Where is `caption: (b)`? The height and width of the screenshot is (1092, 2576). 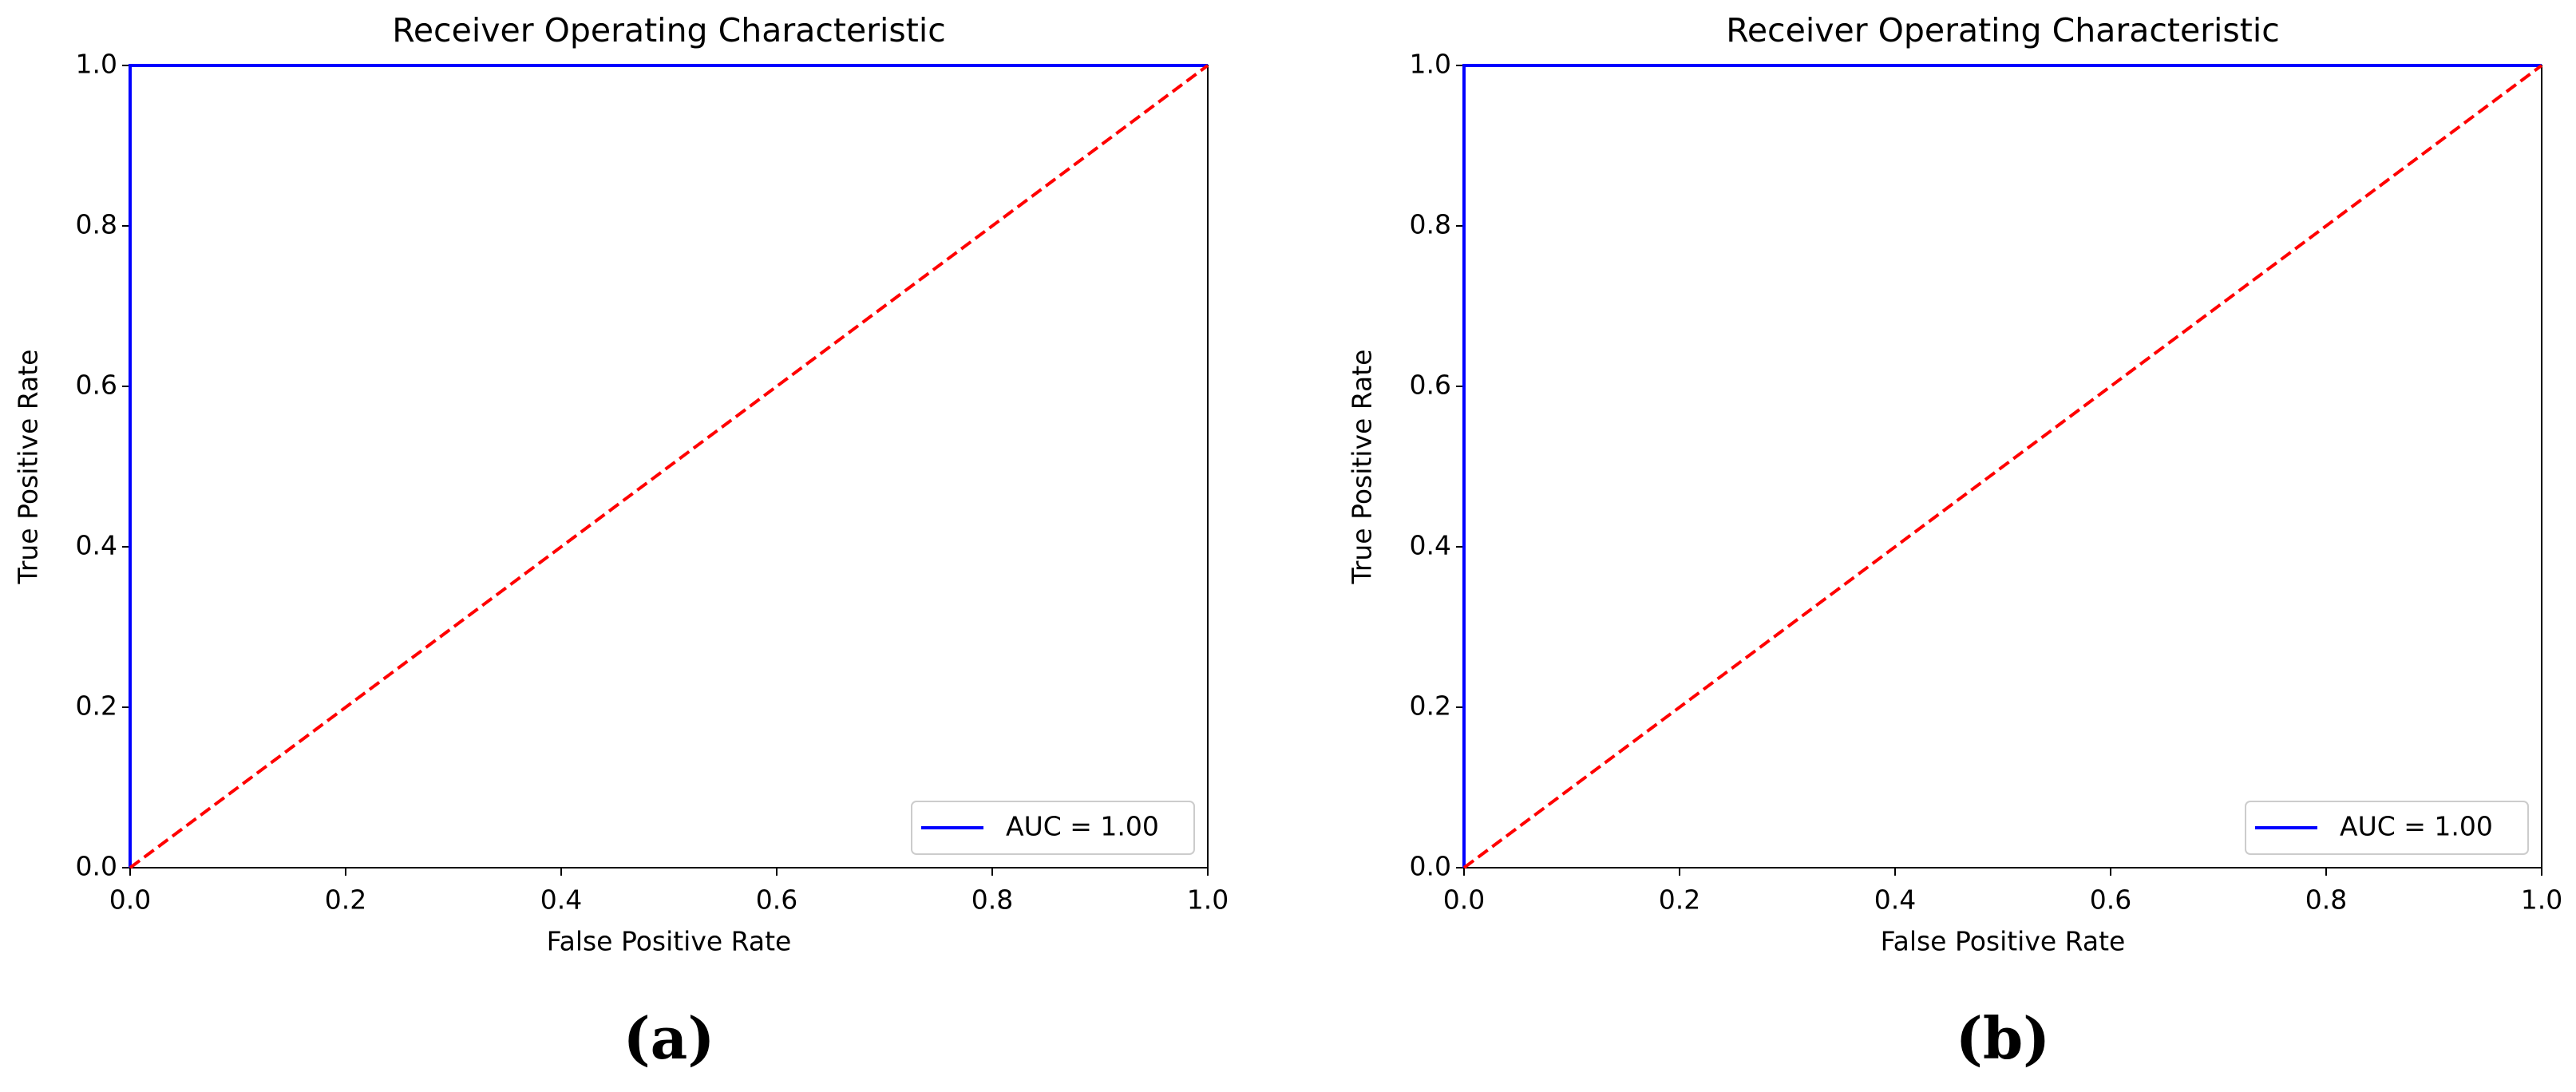 caption: (b) is located at coordinates (2003, 1038).